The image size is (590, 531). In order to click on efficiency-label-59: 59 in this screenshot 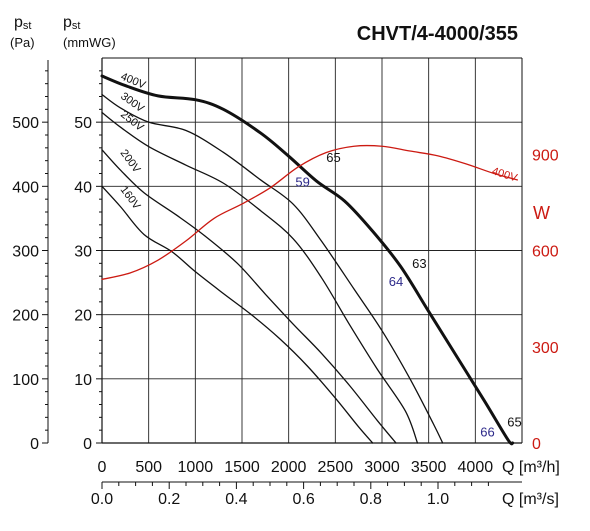, I will do `click(302, 181)`.